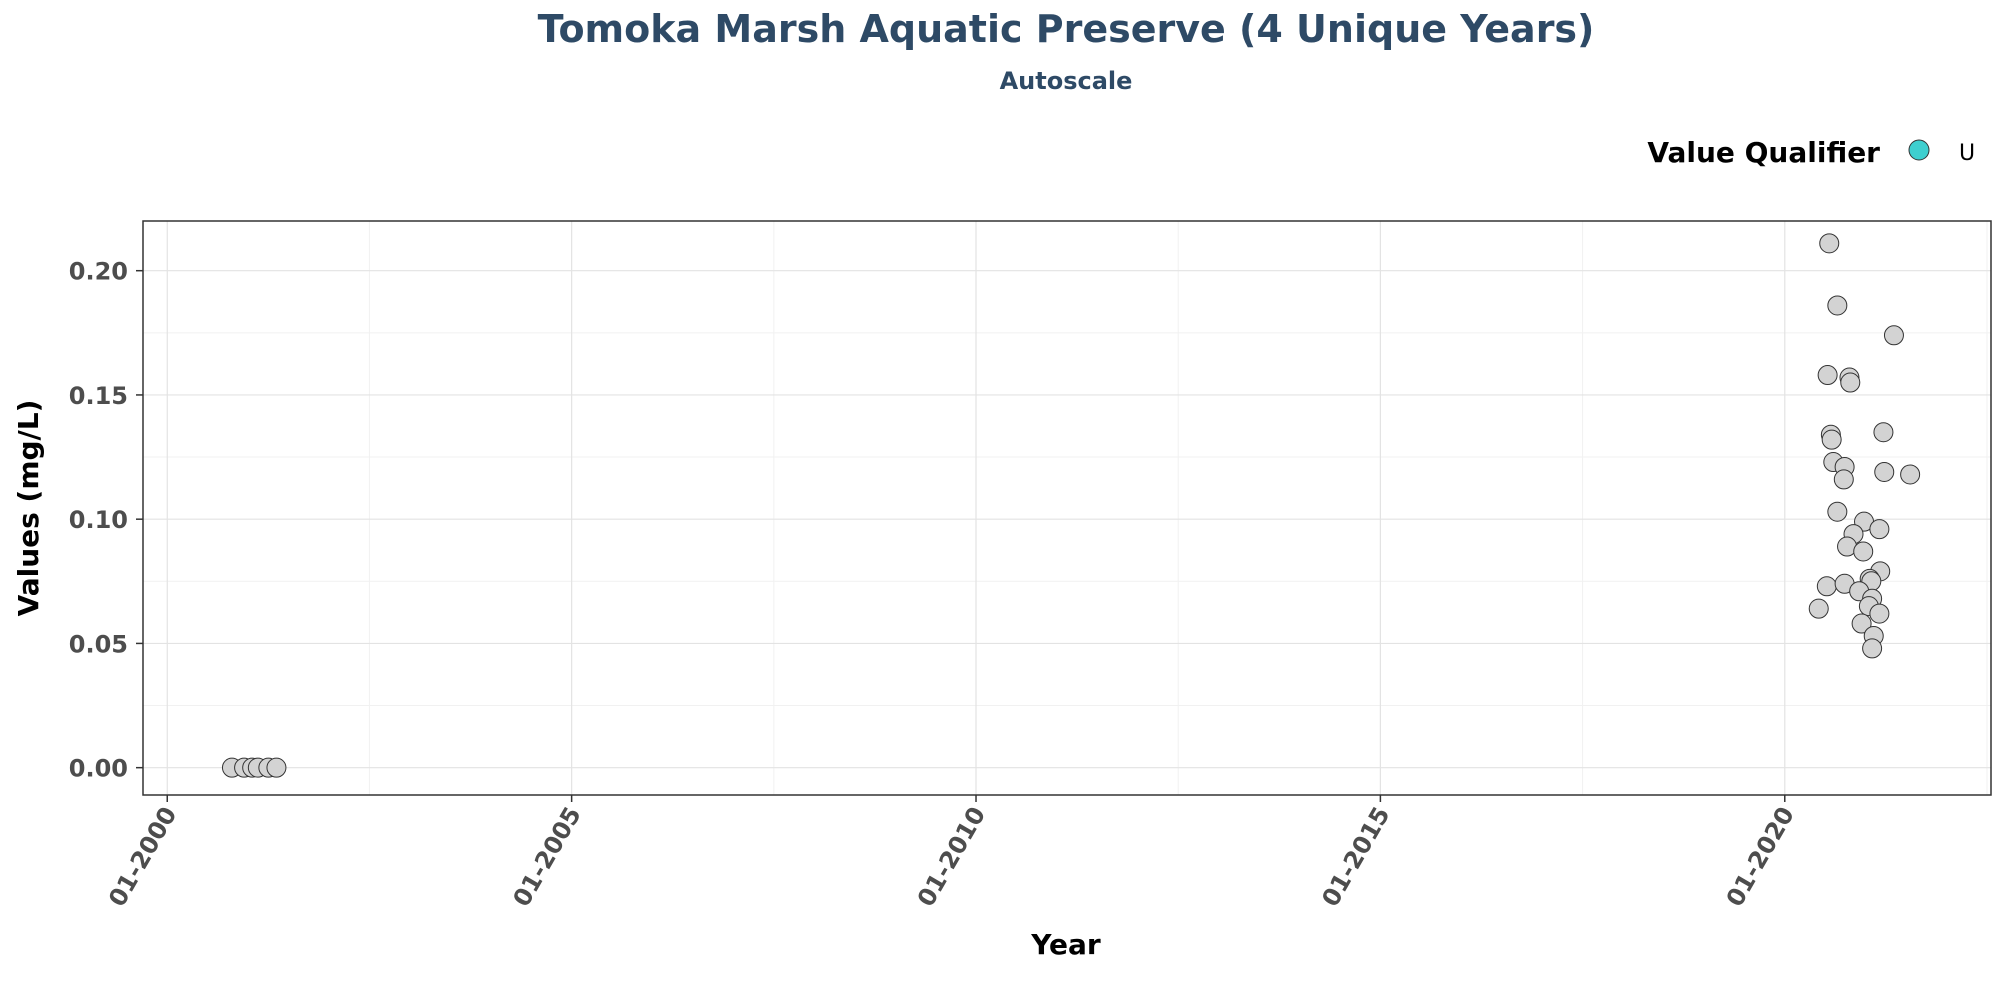 Image resolution: width=2000 pixels, height=1000 pixels. Describe the element at coordinates (98, 520) in the screenshot. I see `y-tick-label: 0.10` at that location.